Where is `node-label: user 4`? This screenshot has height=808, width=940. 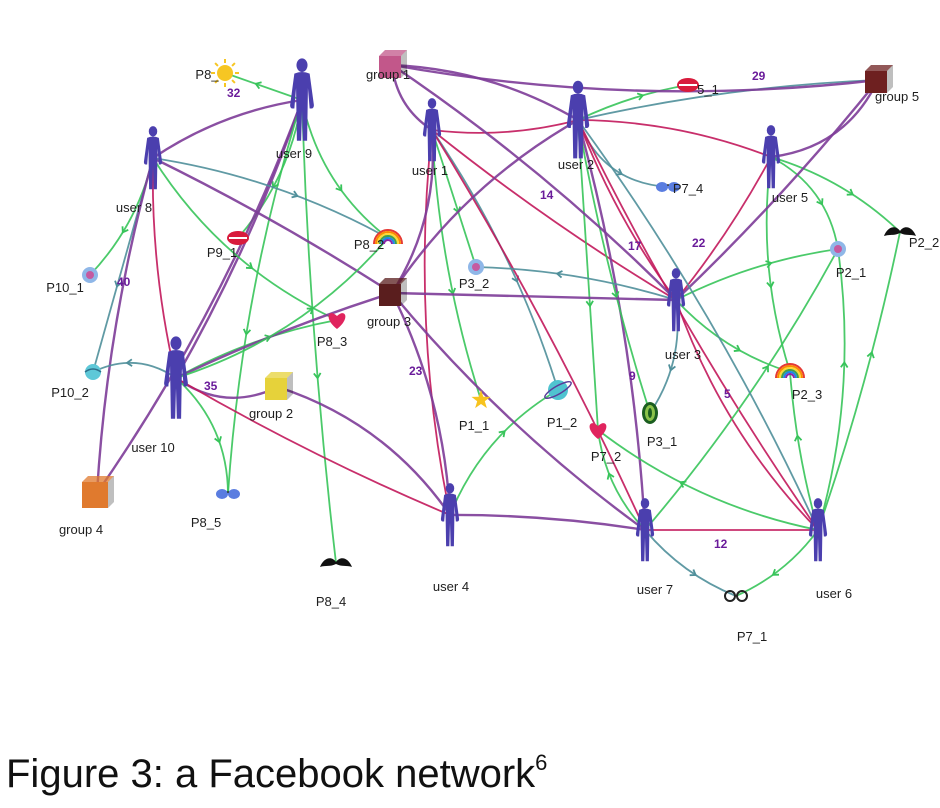
node-label: user 4 is located at coordinates (451, 586).